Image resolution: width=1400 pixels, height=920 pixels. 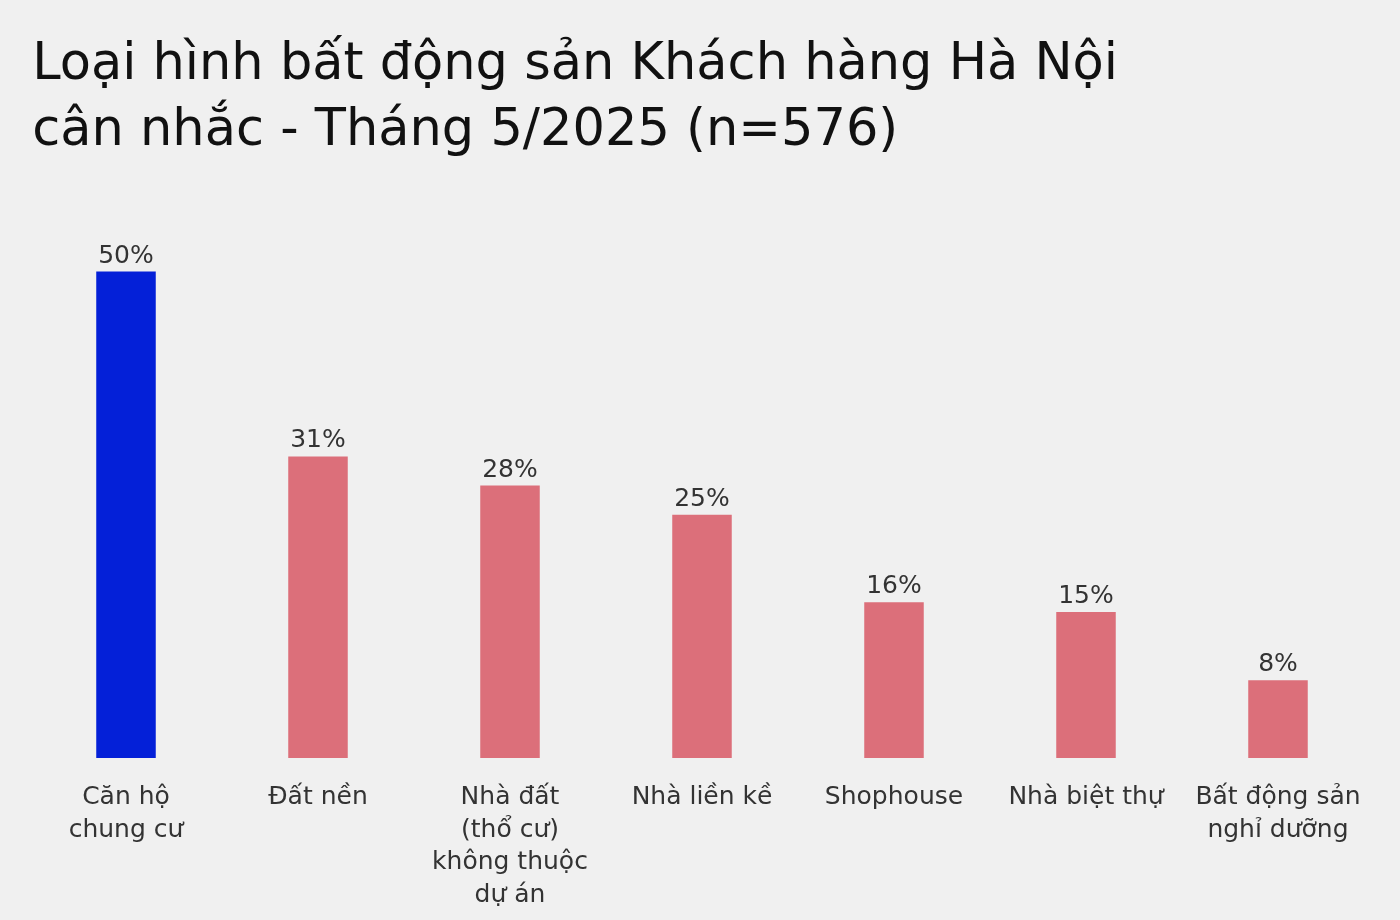 I want to click on data-label: 28%, so click(x=510, y=468).